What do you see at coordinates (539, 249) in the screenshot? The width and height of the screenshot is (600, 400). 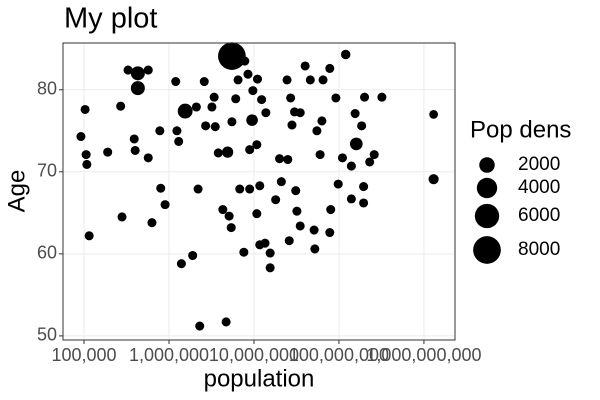 I see `legend-label: 8000` at bounding box center [539, 249].